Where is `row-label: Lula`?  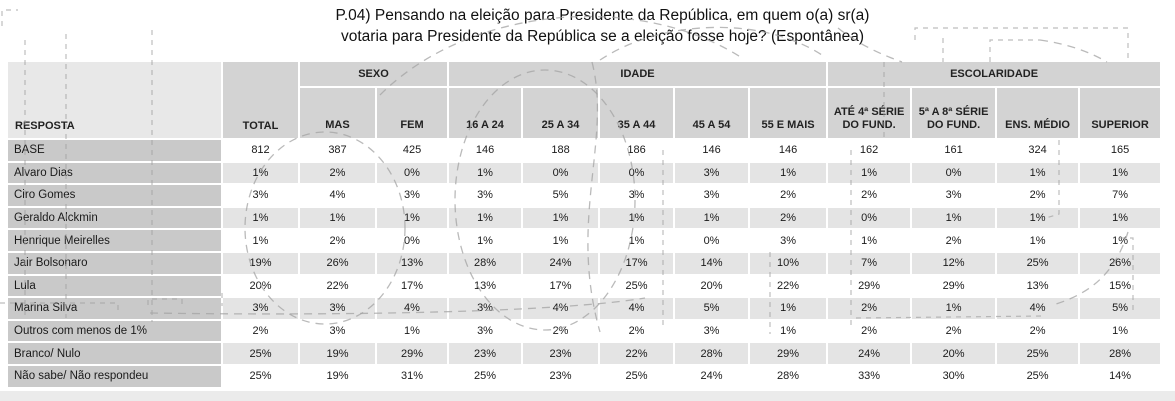 row-label: Lula is located at coordinates (114, 286).